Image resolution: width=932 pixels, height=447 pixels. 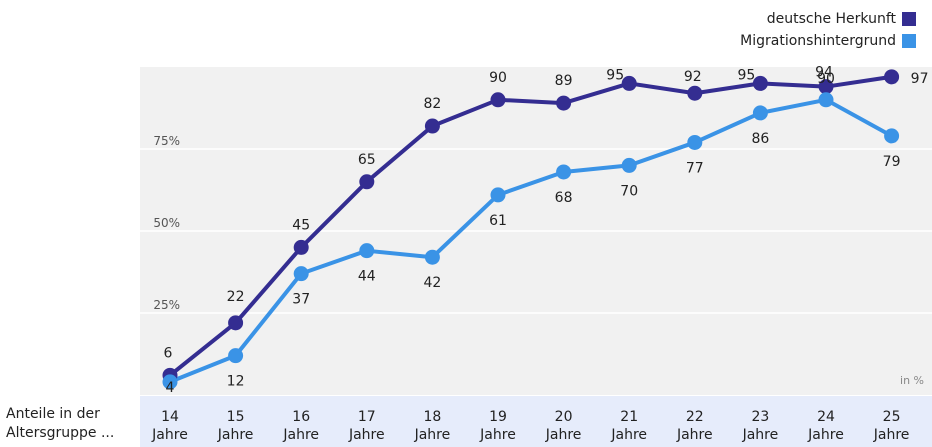 I want to click on x-tick-label: 25 Jahre, so click(x=891, y=426).